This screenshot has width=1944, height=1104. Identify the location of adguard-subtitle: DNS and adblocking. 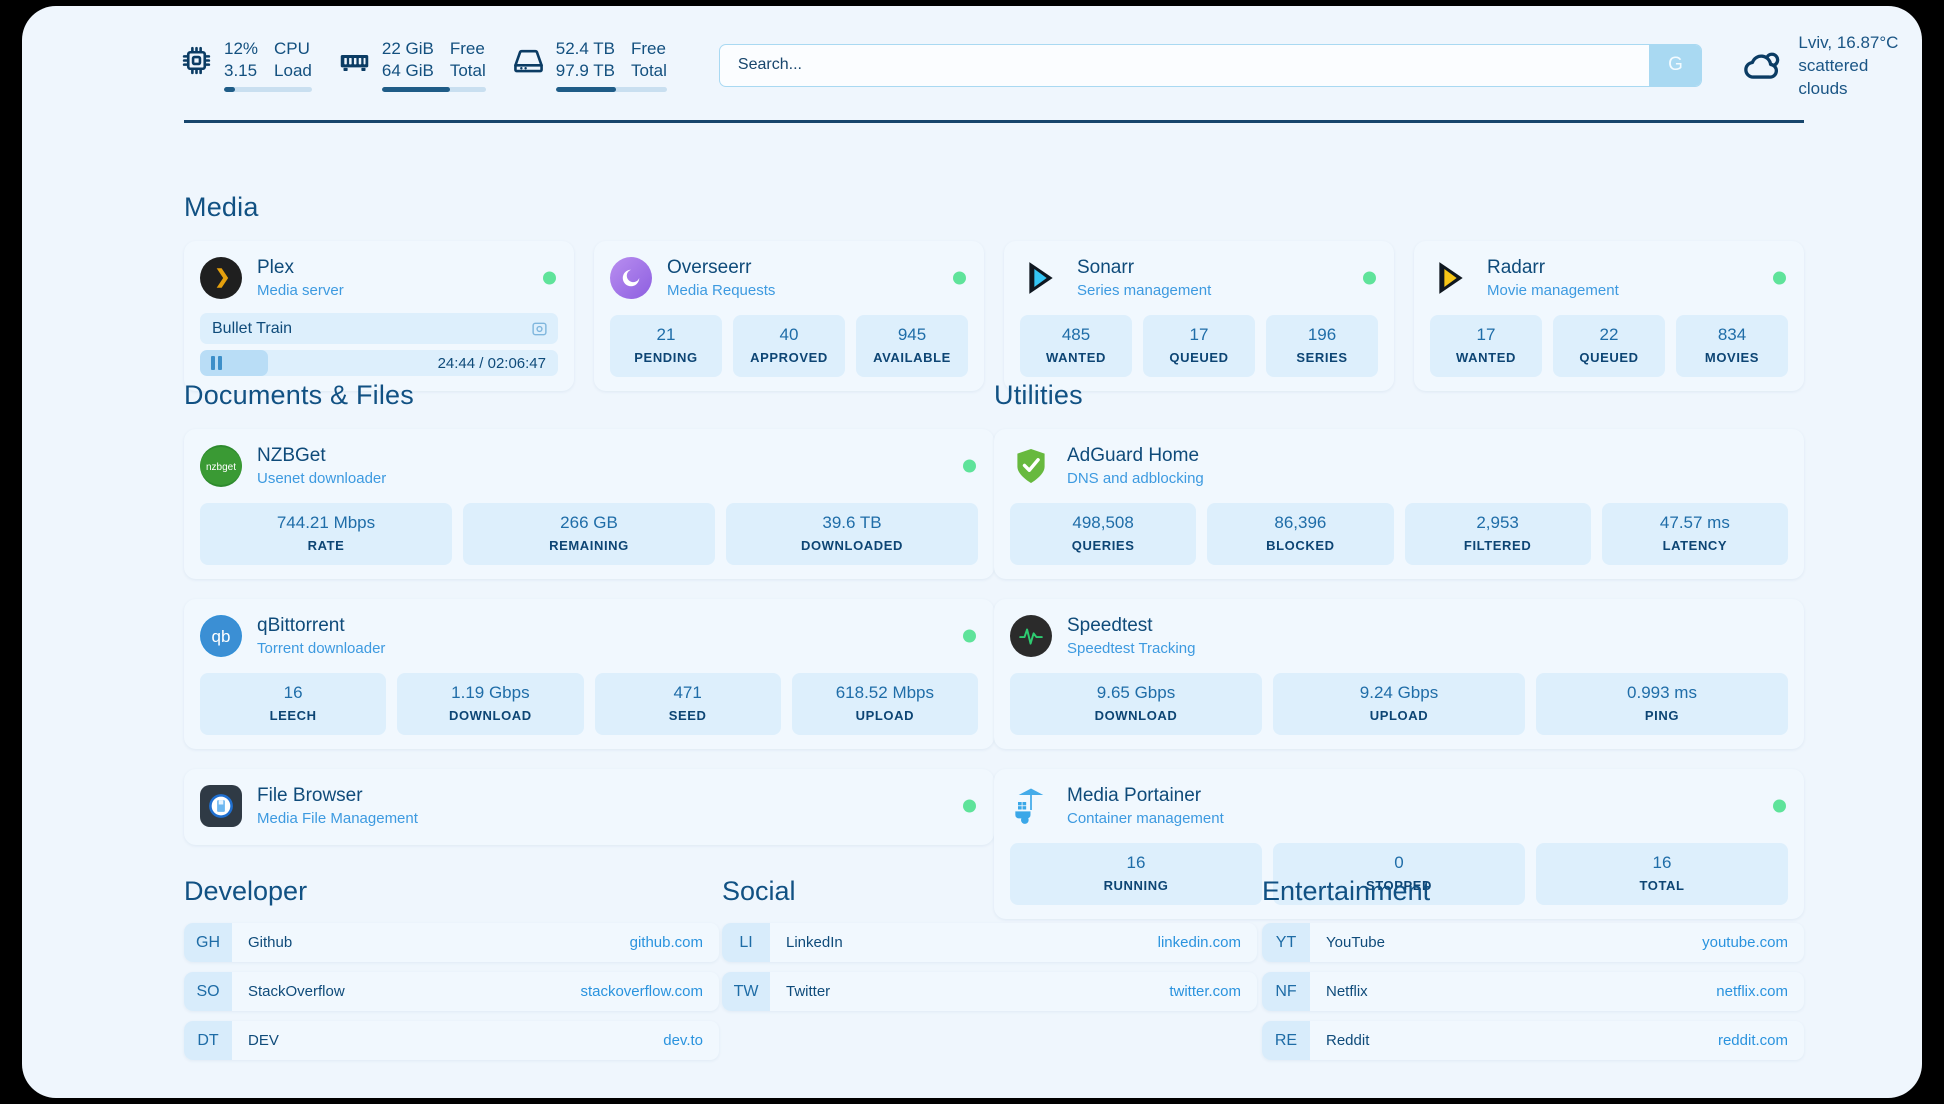
(1135, 478).